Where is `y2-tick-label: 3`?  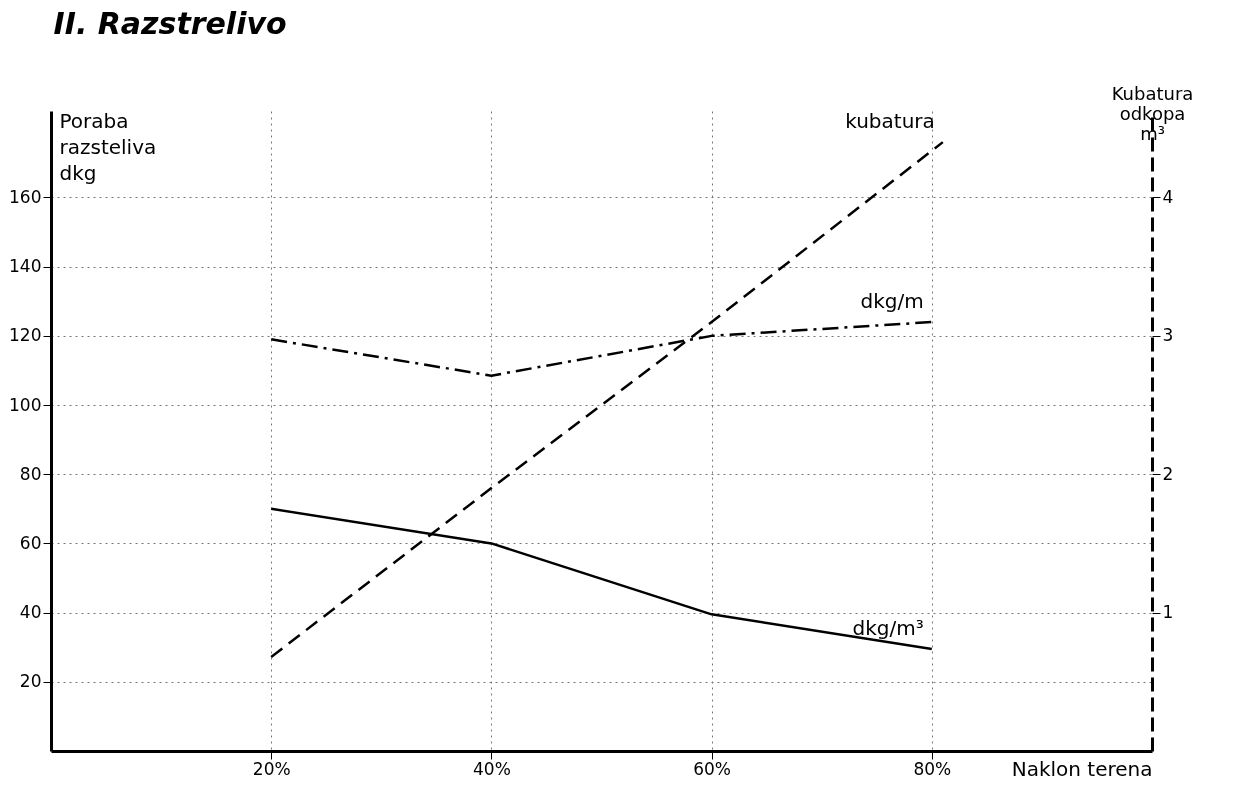 y2-tick-label: 3 is located at coordinates (1168, 335).